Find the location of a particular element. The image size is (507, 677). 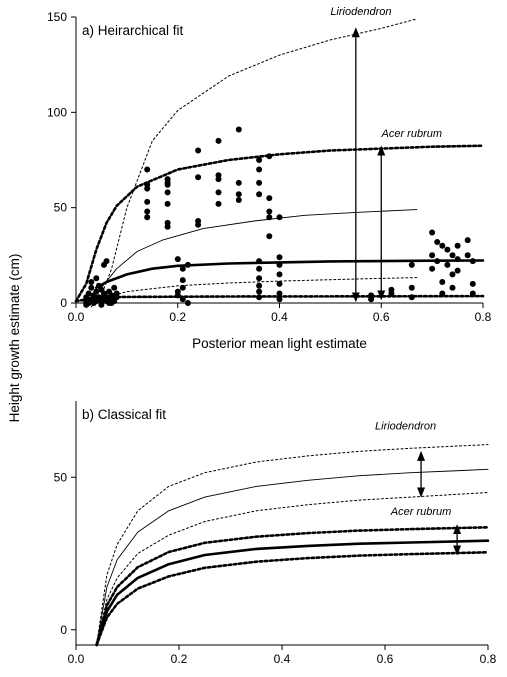

x-tick-label: 0.2 is located at coordinates (179, 659).